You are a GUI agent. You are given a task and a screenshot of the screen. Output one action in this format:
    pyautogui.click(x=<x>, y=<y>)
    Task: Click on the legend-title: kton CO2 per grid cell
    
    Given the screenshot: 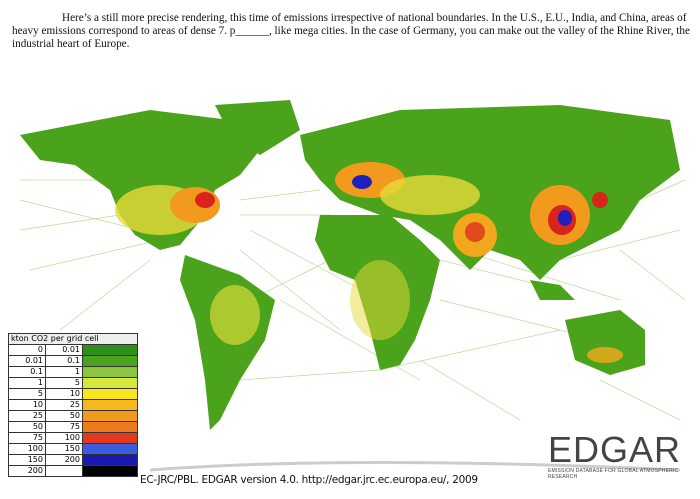 What is the action you would take?
    pyautogui.click(x=73, y=339)
    